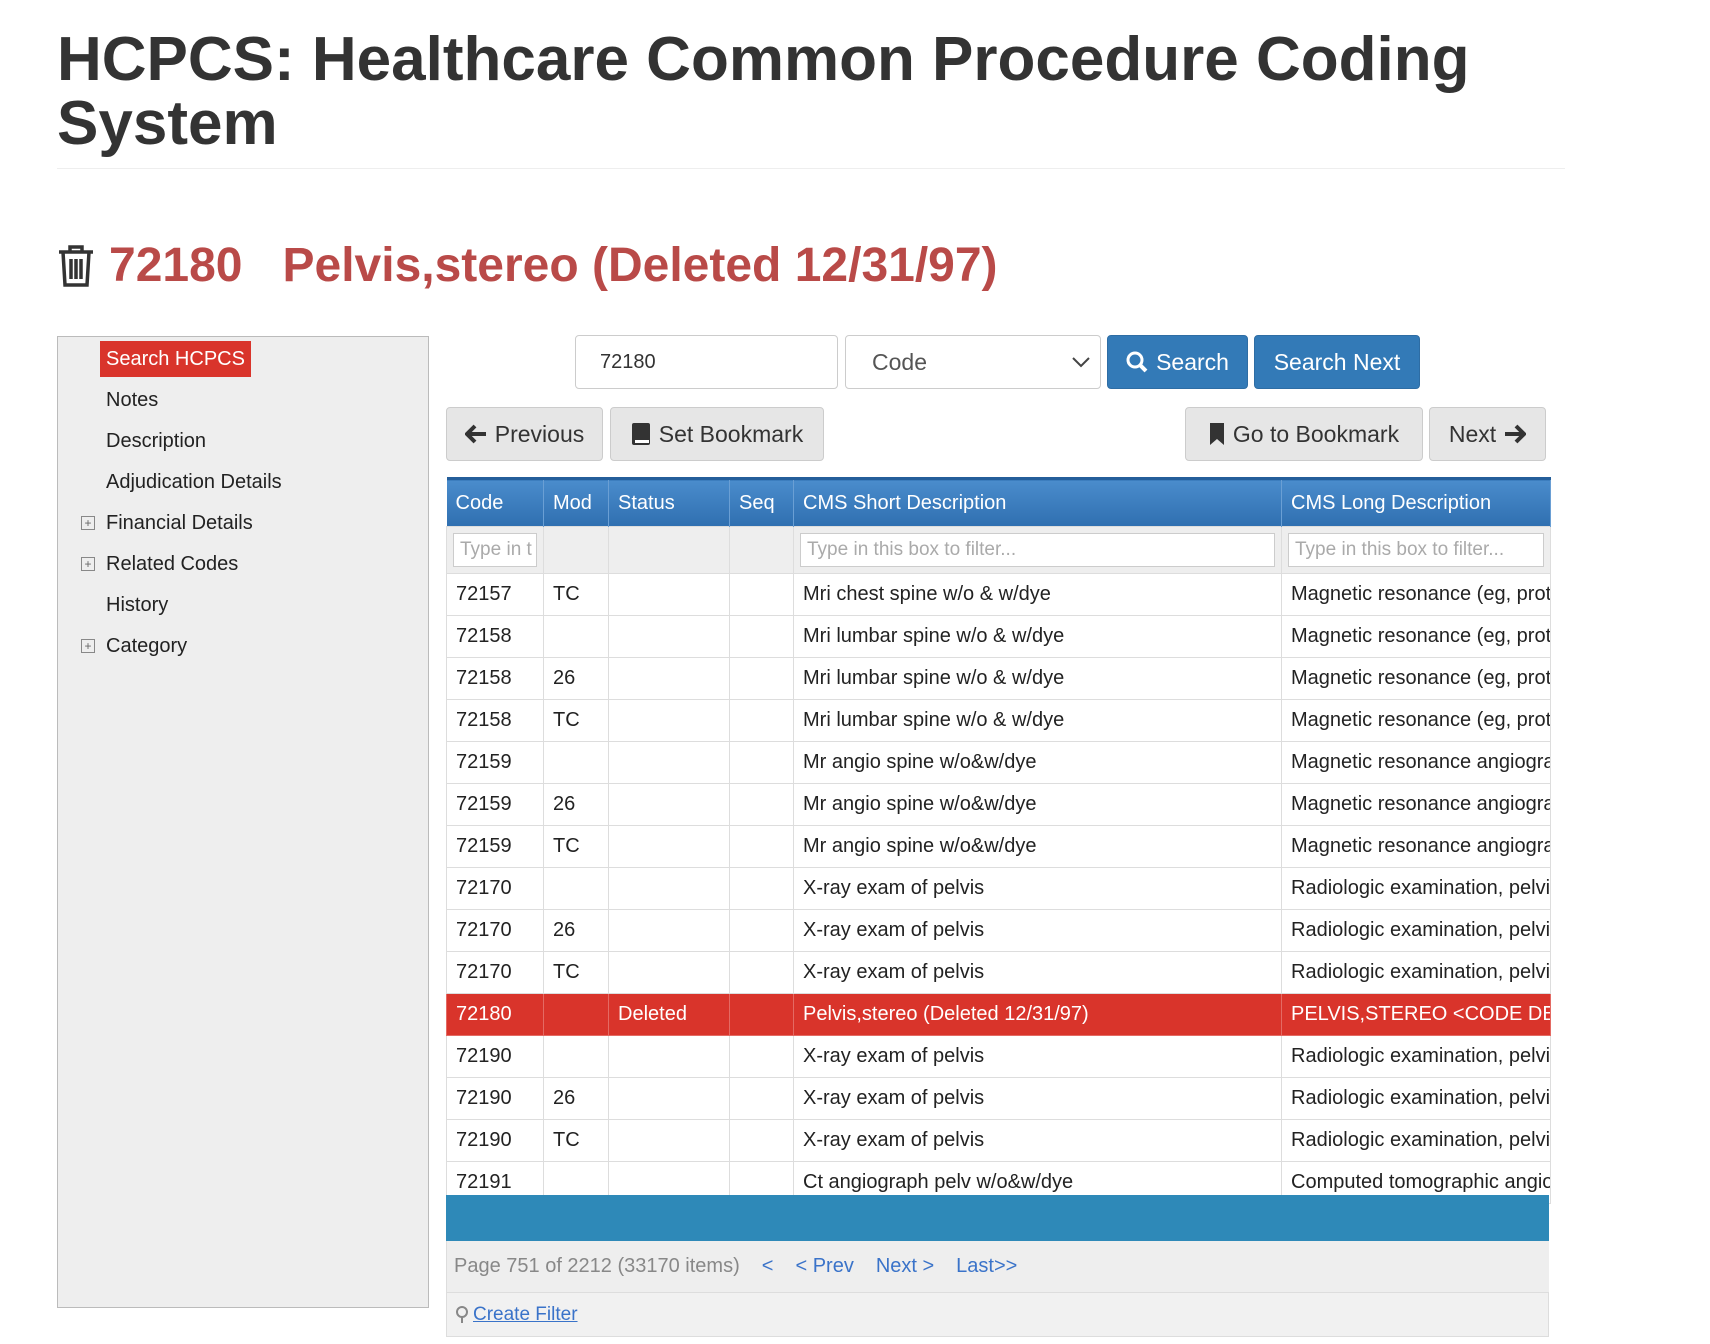  Describe the element at coordinates (824, 1266) in the screenshot. I see `pager-prev: < Prev` at that location.